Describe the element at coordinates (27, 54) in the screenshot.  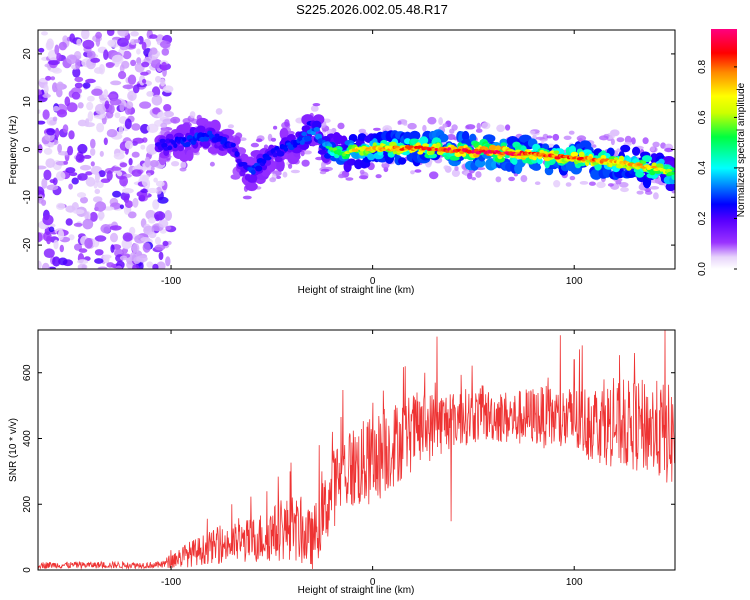
I see `spectrogram-y-tick-label: 20` at that location.